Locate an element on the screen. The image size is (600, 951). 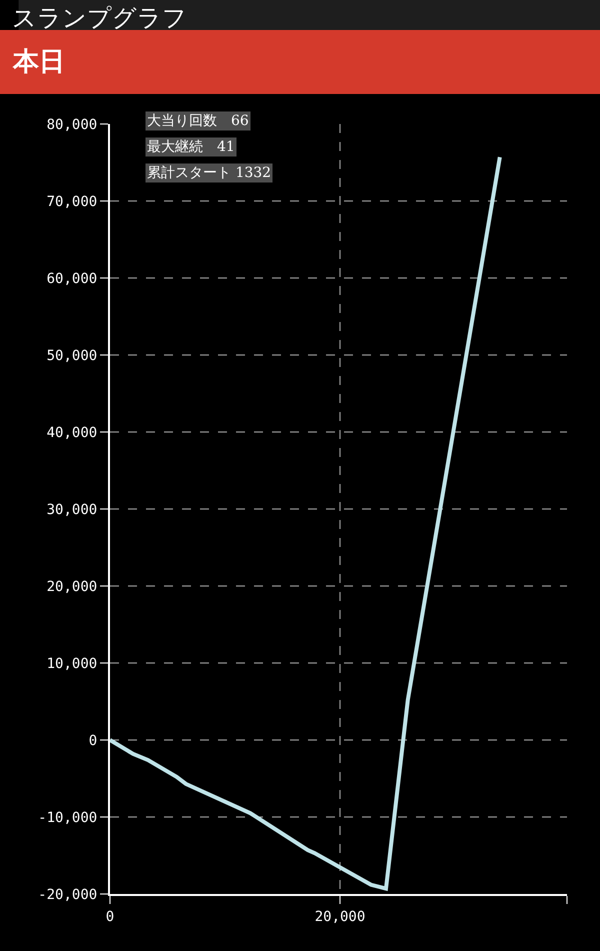
annotation: 累計スタート 1332 is located at coordinates (209, 173).